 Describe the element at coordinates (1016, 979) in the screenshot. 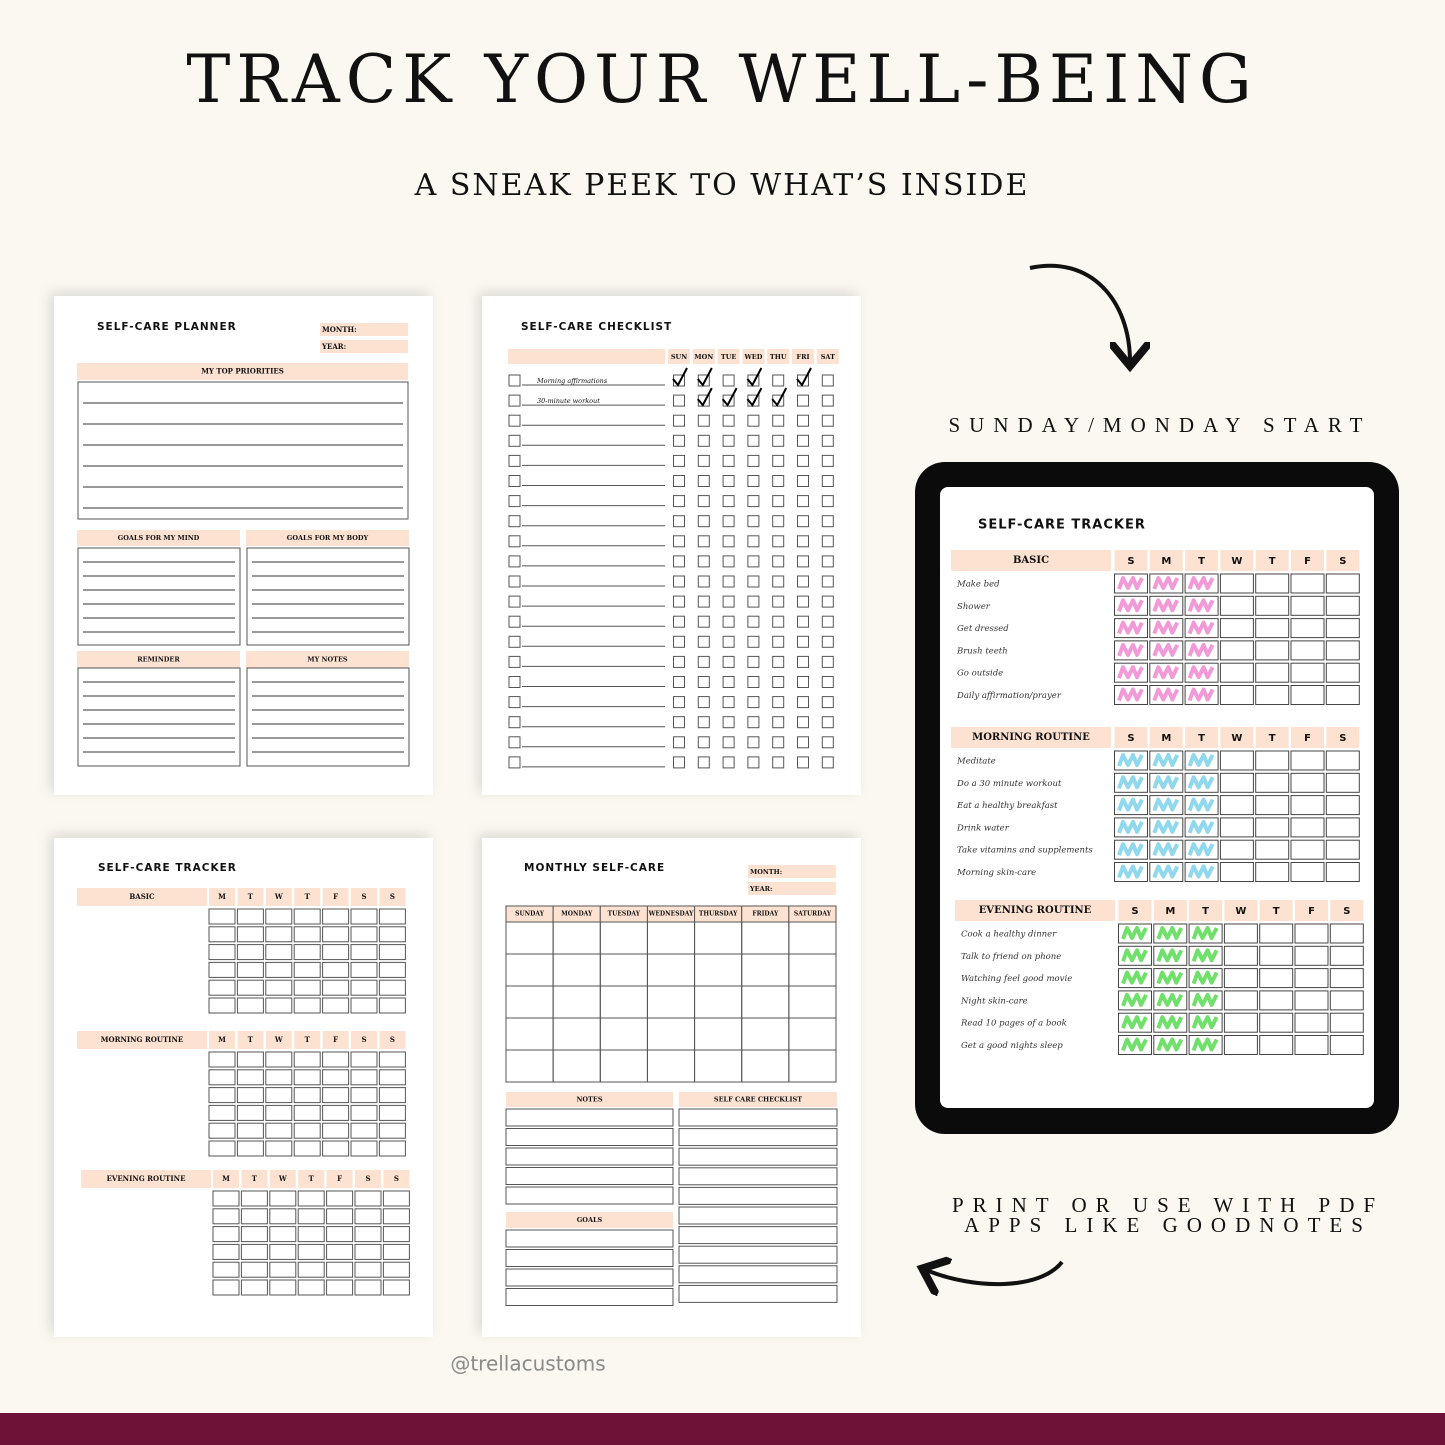

I see `item-label: Watching feel good movie` at that location.